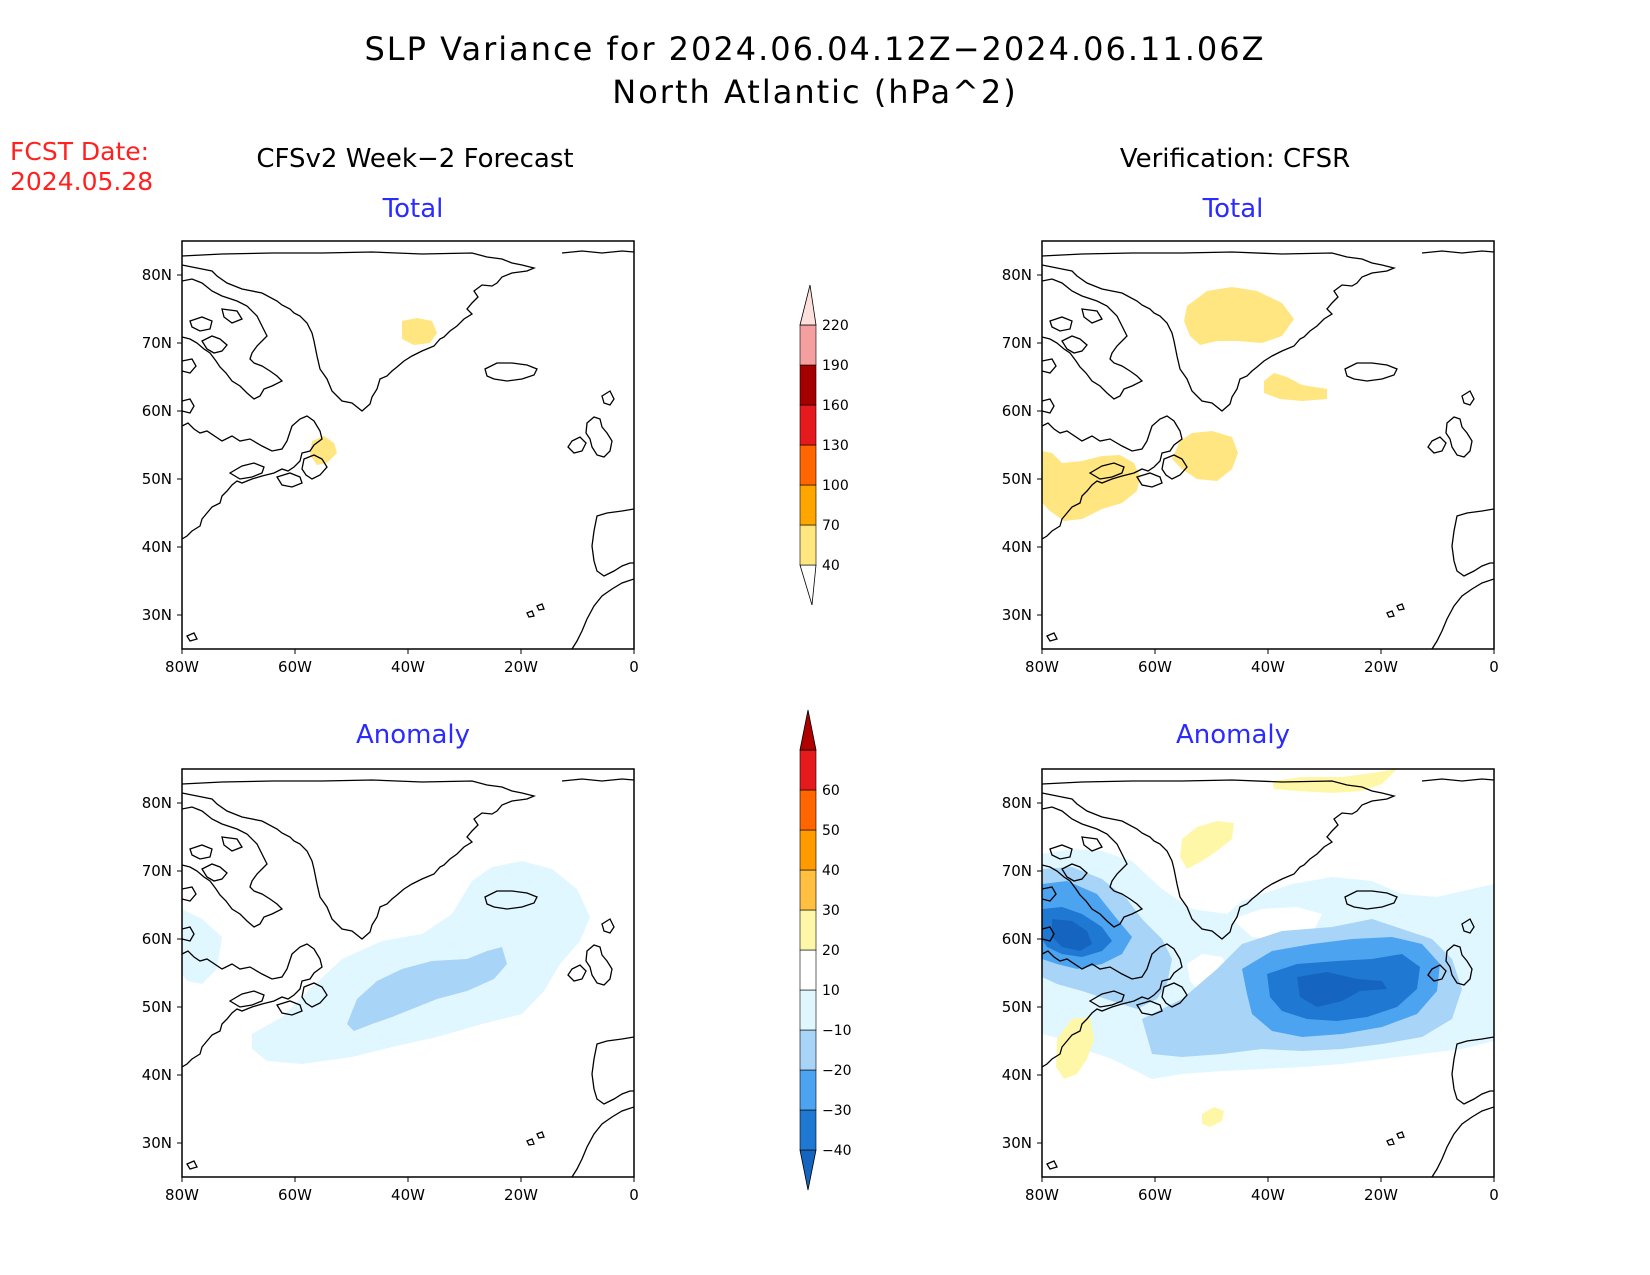 The height and width of the screenshot is (1275, 1650). Describe the element at coordinates (814, 92) in the screenshot. I see `figure-title-line2: North Atlantic (hPa^2)` at that location.